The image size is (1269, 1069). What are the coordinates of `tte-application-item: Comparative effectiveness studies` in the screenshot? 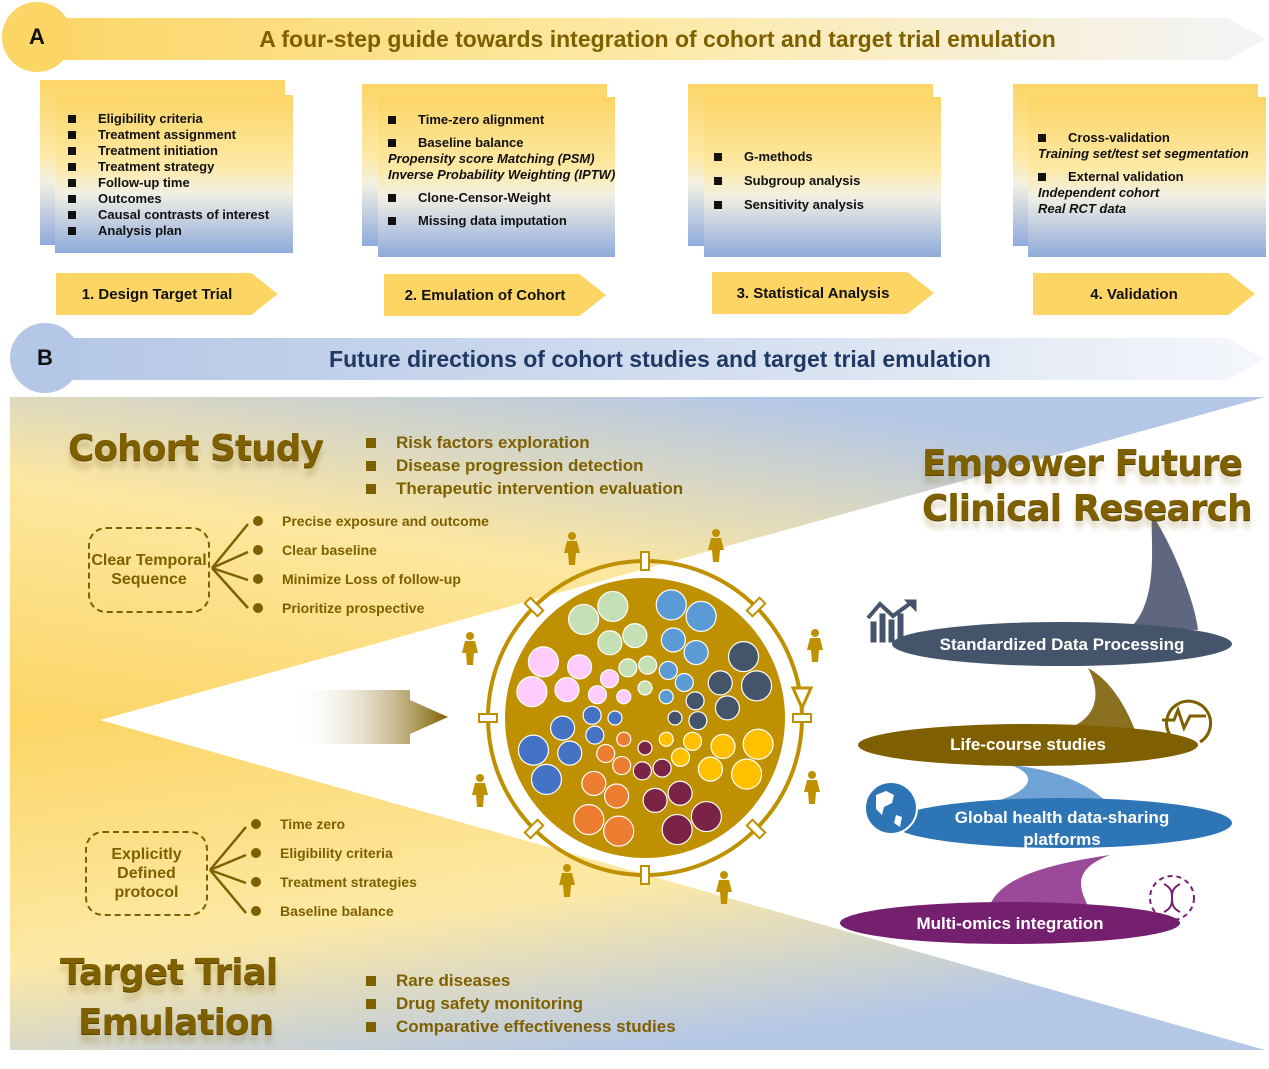 It's located at (521, 1026).